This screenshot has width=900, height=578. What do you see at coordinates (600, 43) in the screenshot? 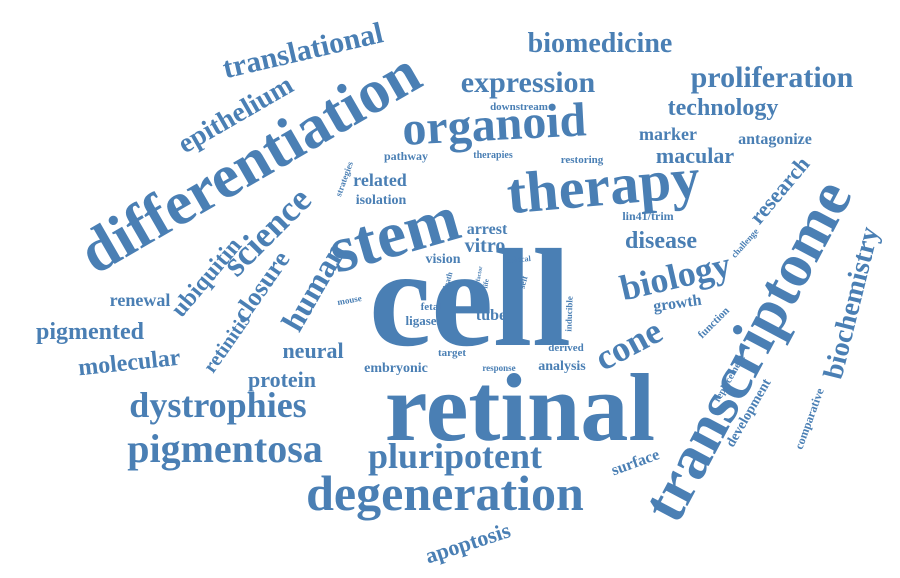
I see `cloud-word-biomedicine: biomedicine` at bounding box center [600, 43].